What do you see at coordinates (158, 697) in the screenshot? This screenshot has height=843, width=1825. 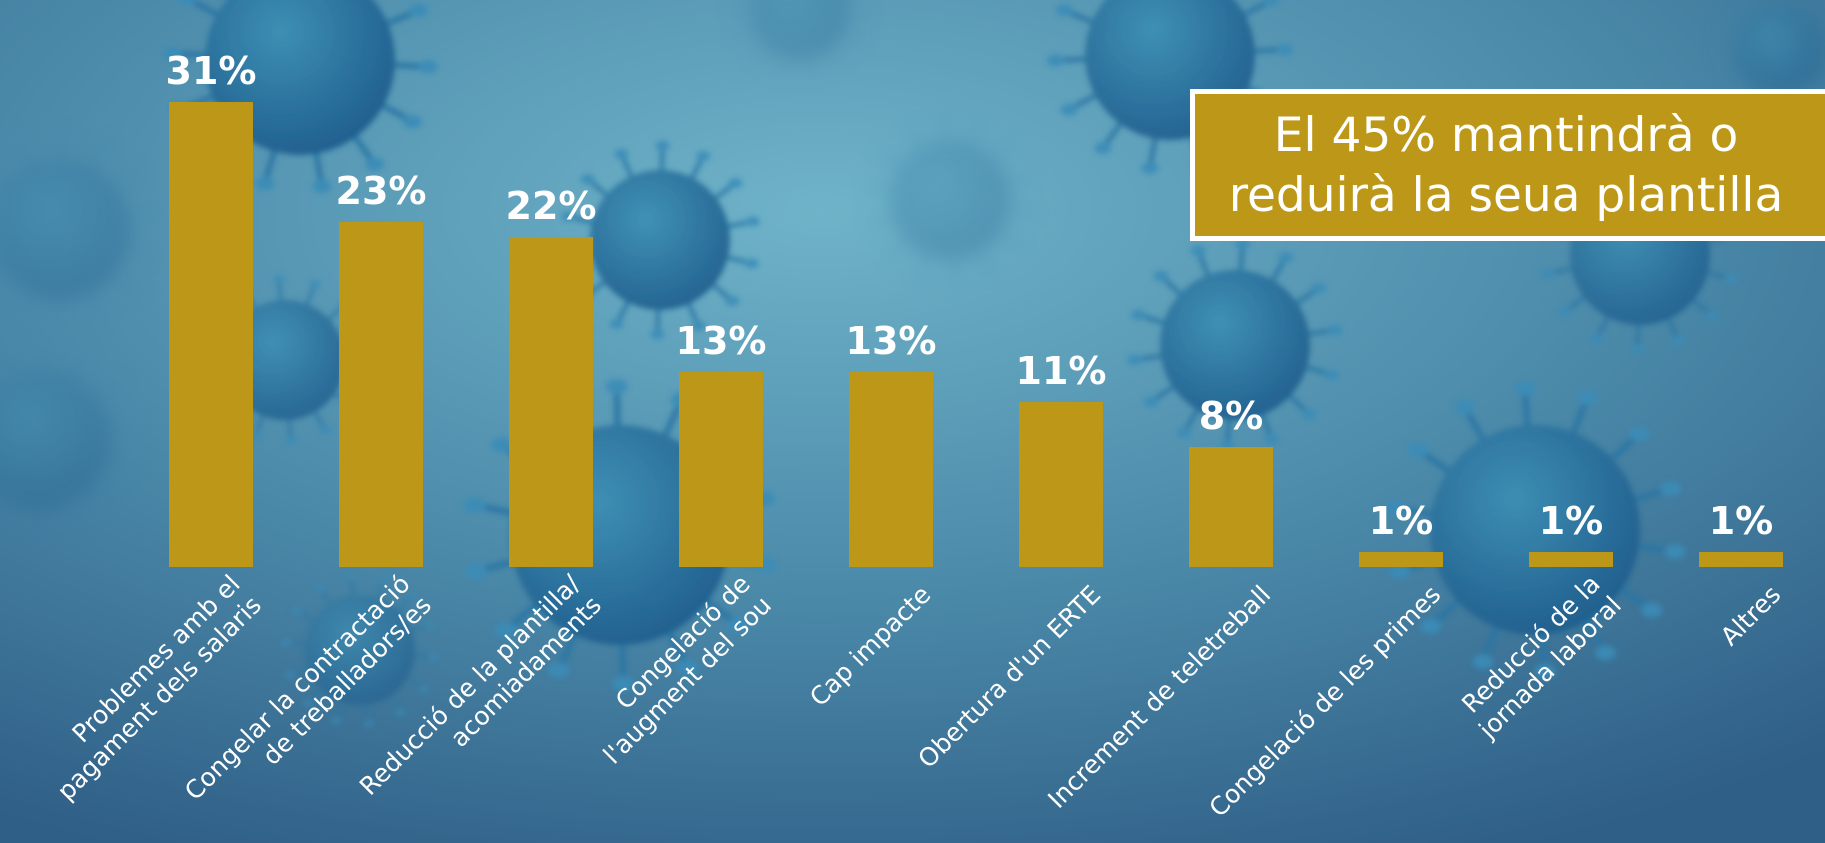 I see `category-label-line: pagament dels salaris` at bounding box center [158, 697].